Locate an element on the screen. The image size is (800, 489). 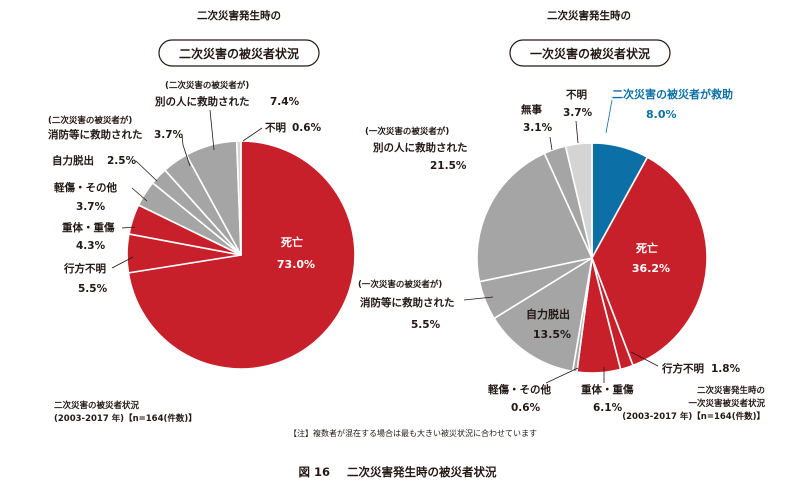
right-label-death-value: 36.2% is located at coordinates (651, 268).